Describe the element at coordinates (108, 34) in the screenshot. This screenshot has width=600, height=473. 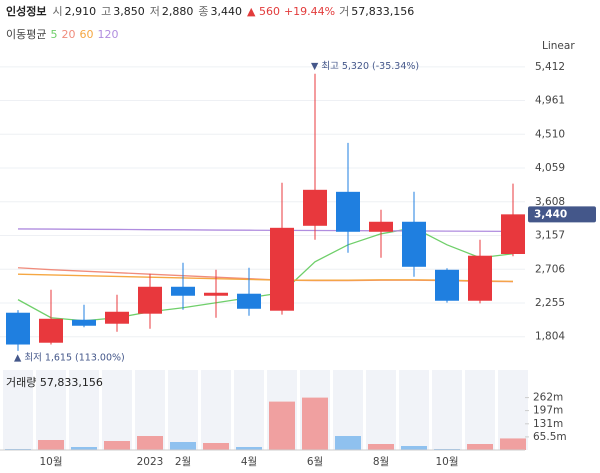
I see `ma-legend-item: 120` at that location.